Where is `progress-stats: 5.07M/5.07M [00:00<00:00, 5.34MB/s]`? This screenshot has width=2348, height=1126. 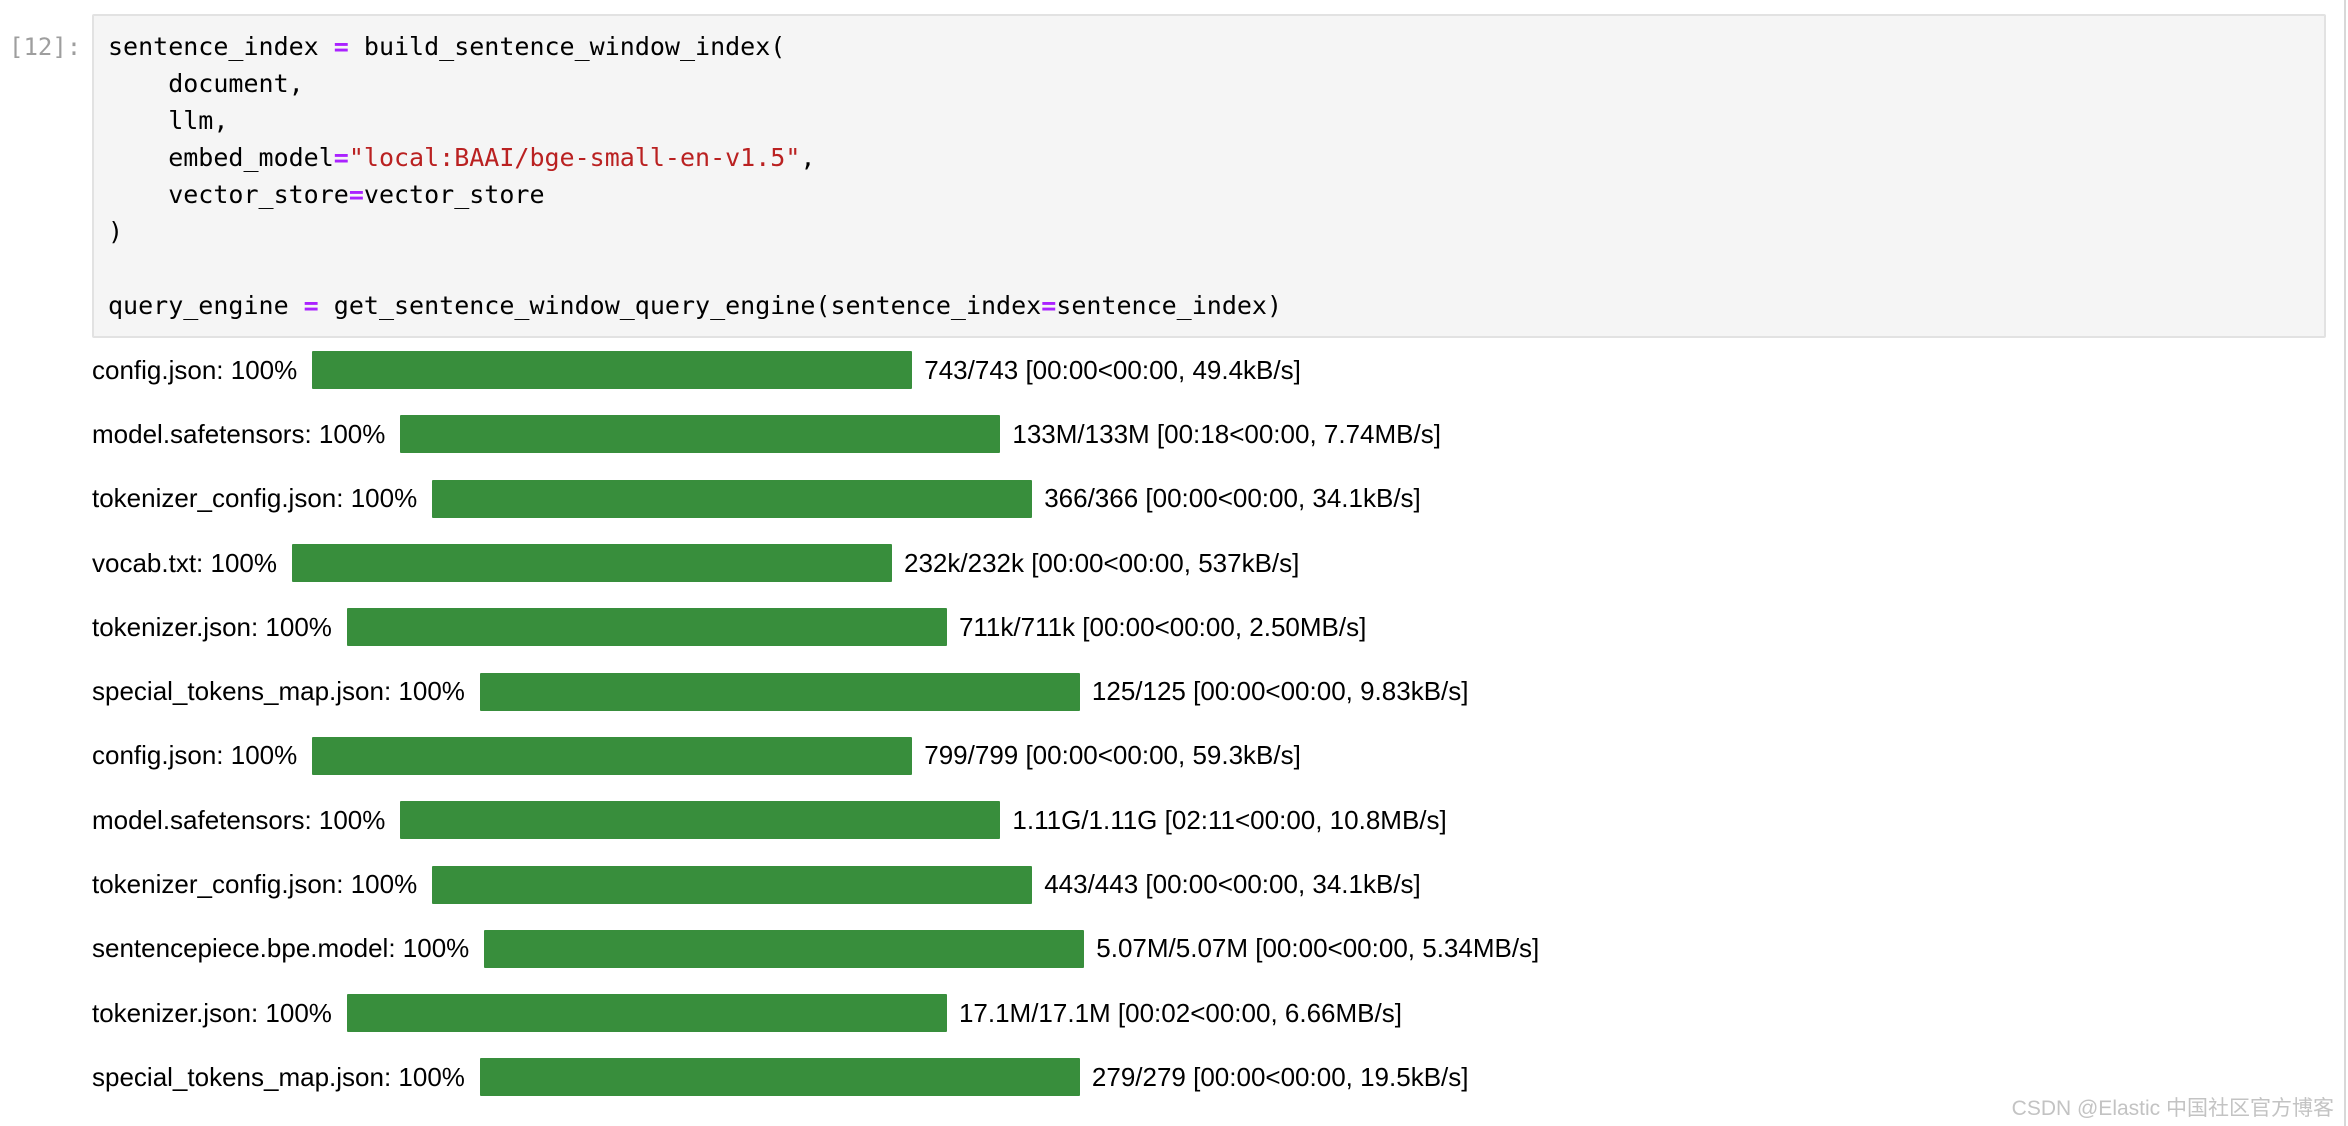 progress-stats: 5.07M/5.07M [00:00<00:00, 5.34MB/s] is located at coordinates (1318, 948).